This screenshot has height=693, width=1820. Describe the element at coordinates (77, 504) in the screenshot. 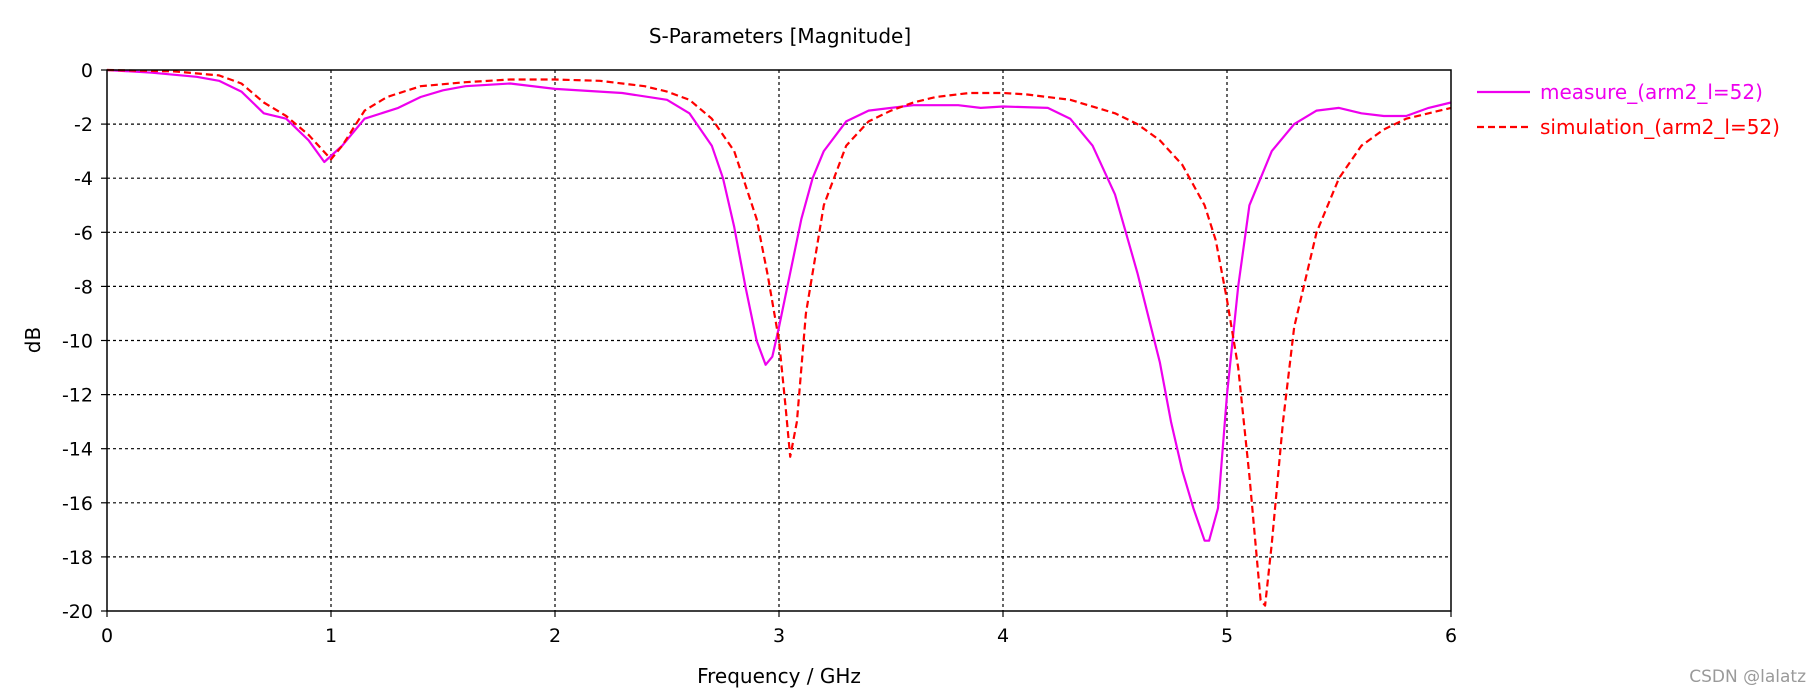

I see `y-tick-label: -16` at that location.